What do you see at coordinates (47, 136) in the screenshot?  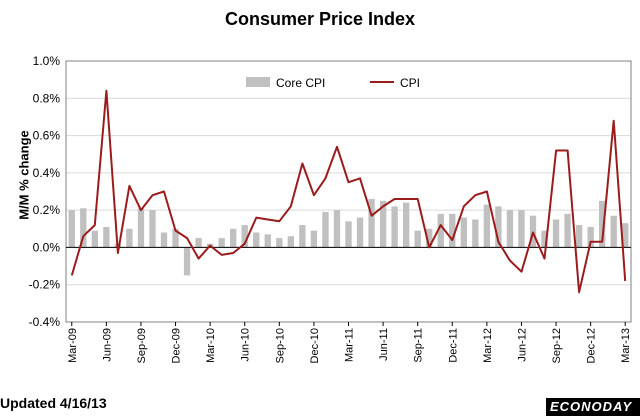 I see `y-tick-label: 0.6%` at bounding box center [47, 136].